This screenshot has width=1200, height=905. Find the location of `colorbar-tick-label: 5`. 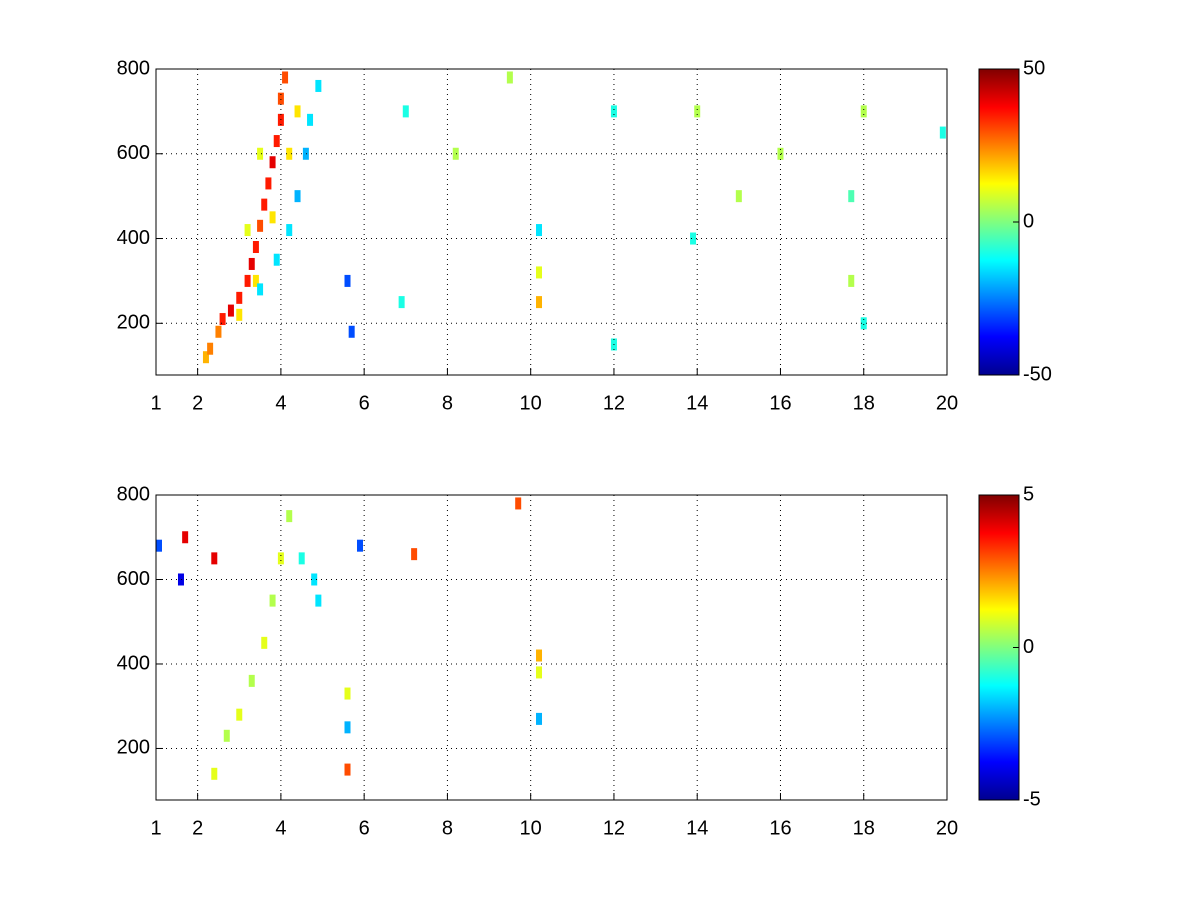

colorbar-tick-label: 5 is located at coordinates (1028, 494).